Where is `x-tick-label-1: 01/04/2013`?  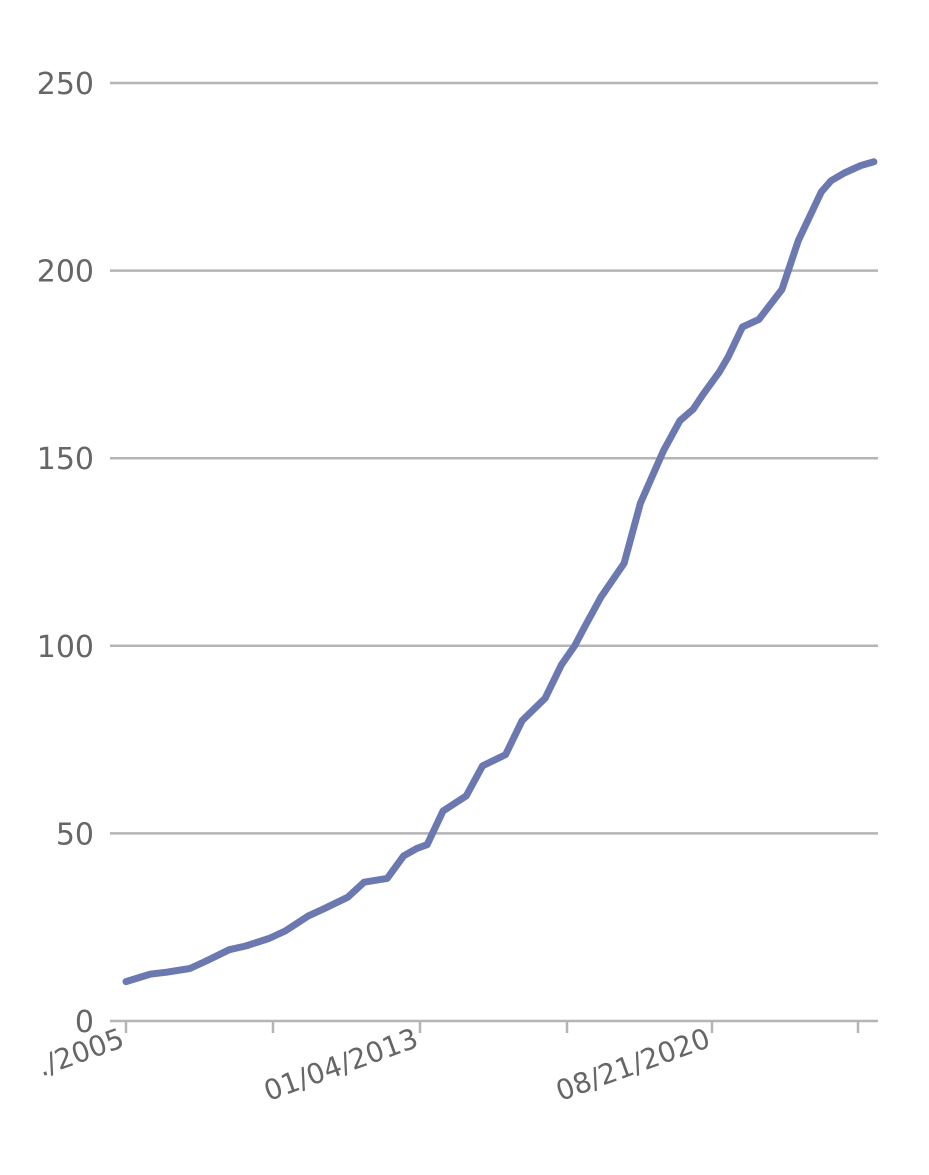 x-tick-label-1: 01/04/2013 is located at coordinates (340, 1065).